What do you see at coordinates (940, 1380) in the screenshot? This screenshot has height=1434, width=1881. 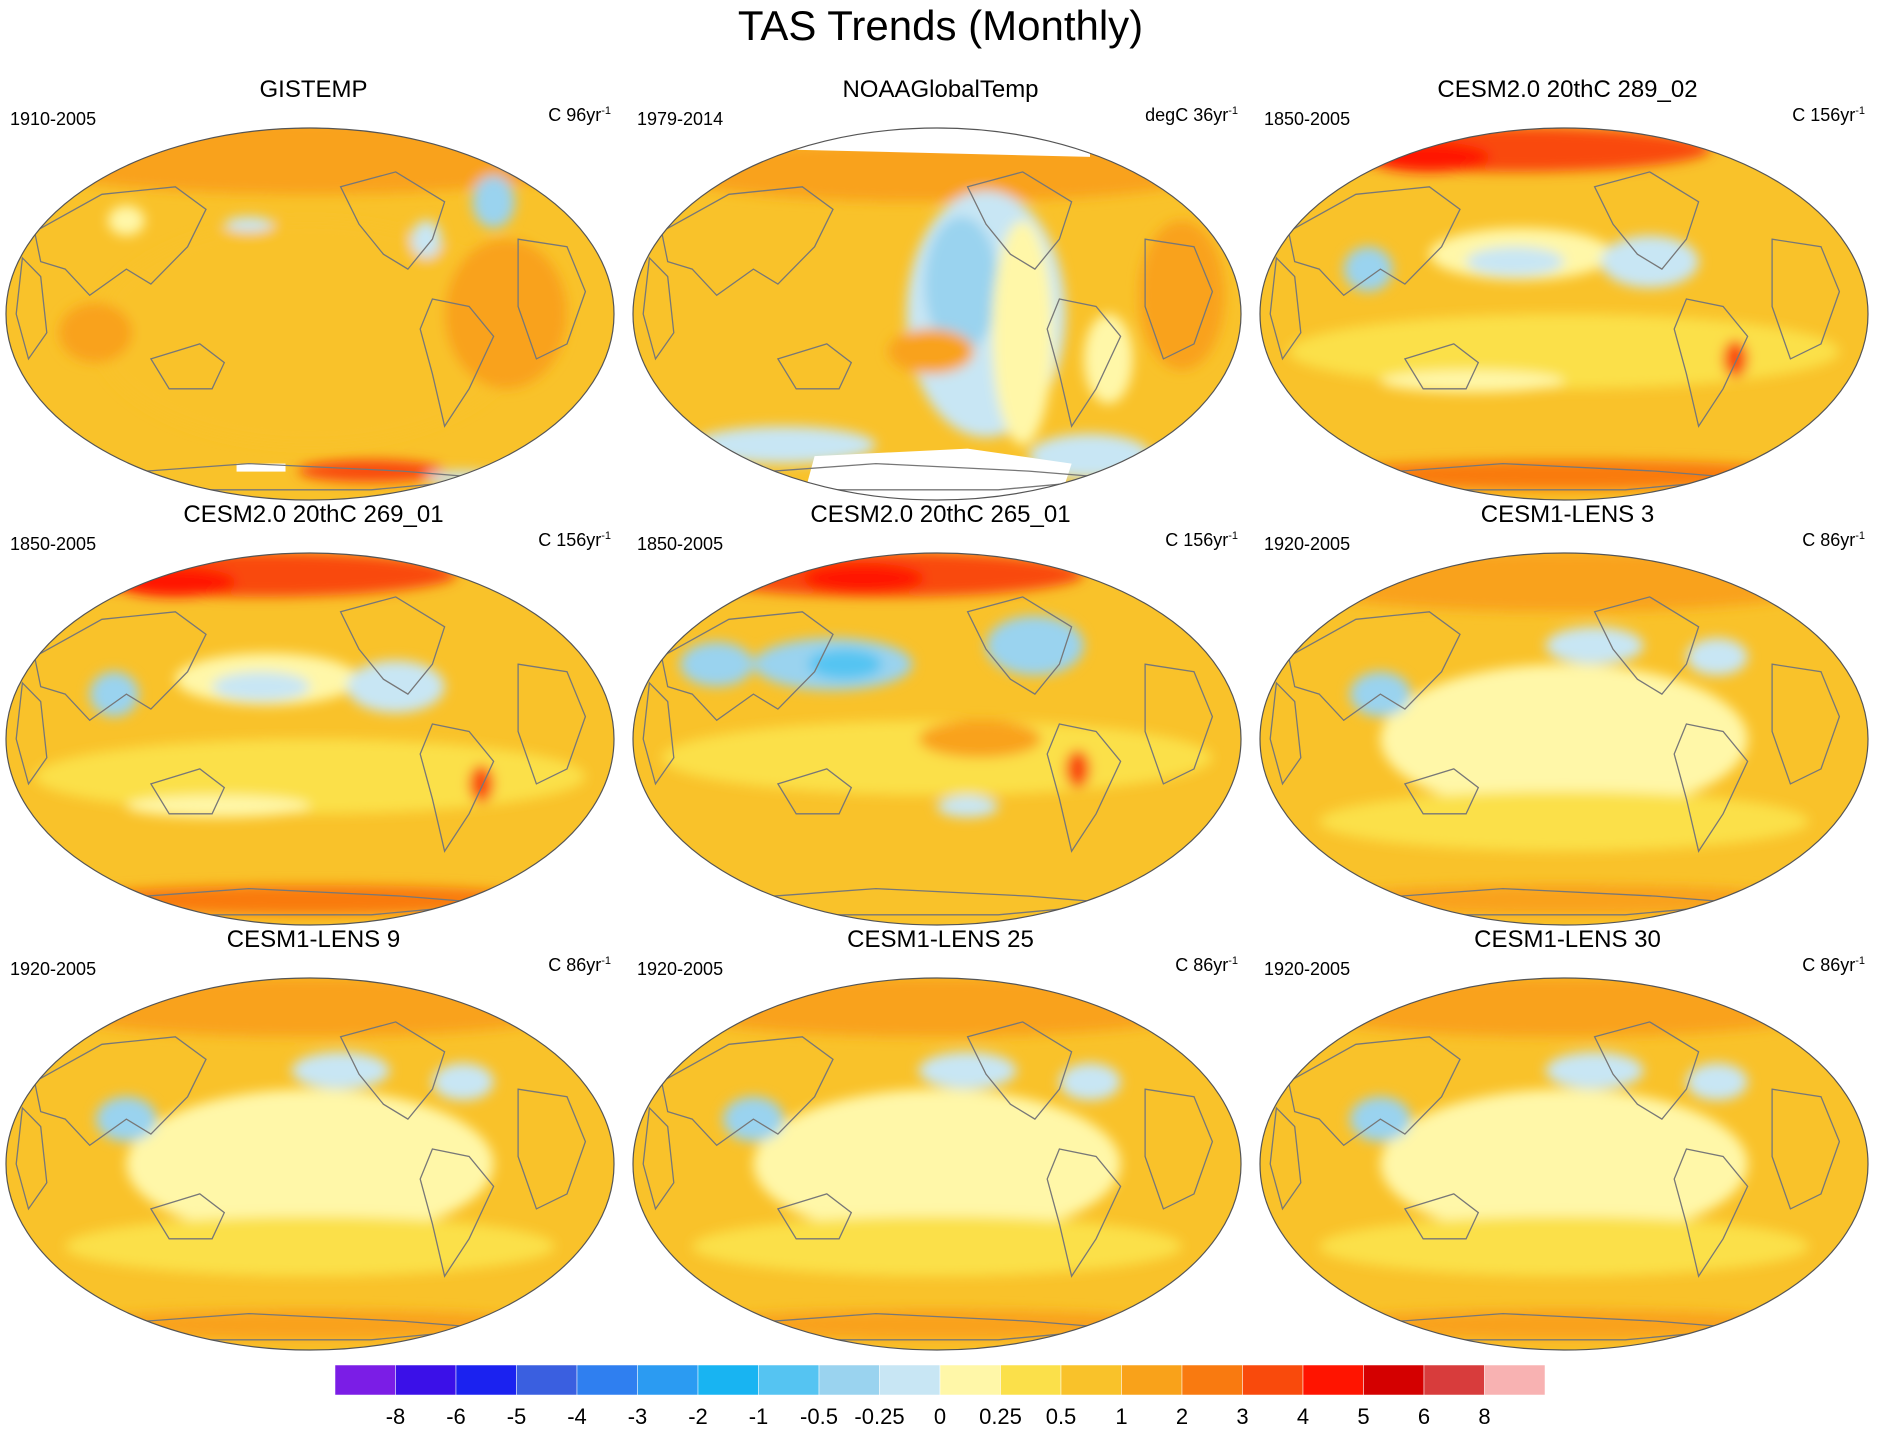 I see `colorbar` at bounding box center [940, 1380].